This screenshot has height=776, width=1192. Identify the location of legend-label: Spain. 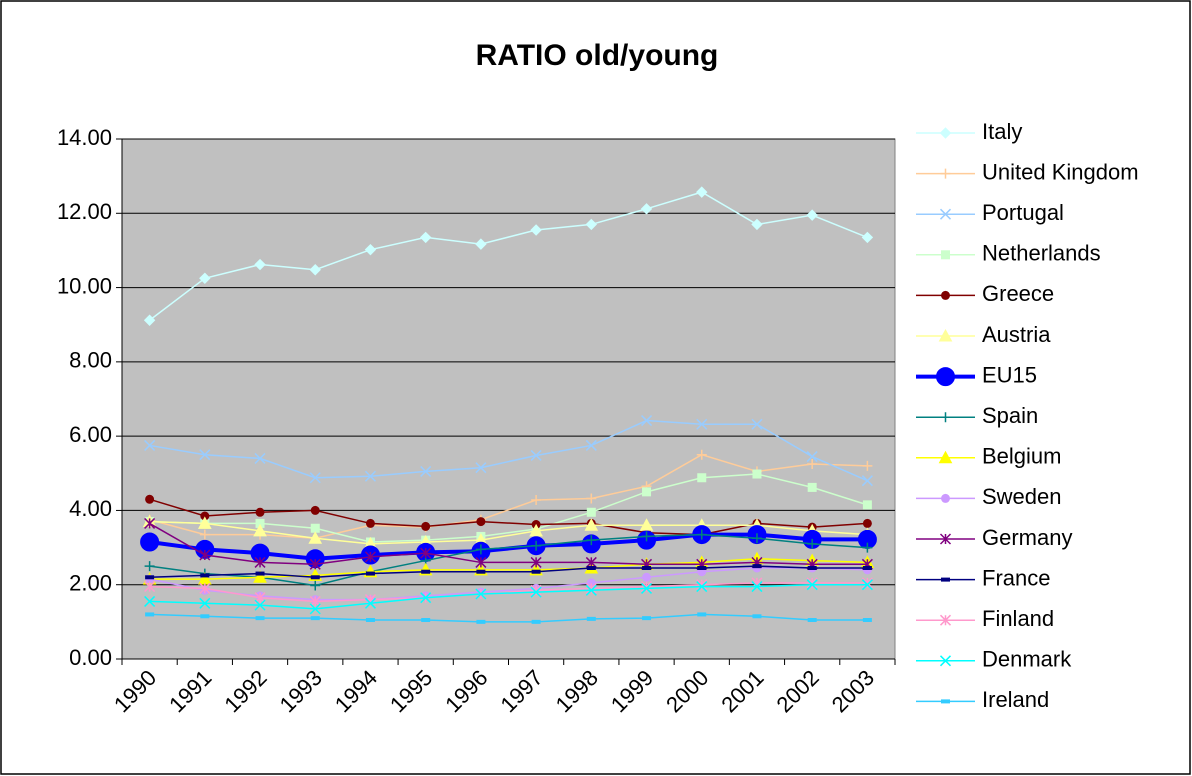
(1010, 415).